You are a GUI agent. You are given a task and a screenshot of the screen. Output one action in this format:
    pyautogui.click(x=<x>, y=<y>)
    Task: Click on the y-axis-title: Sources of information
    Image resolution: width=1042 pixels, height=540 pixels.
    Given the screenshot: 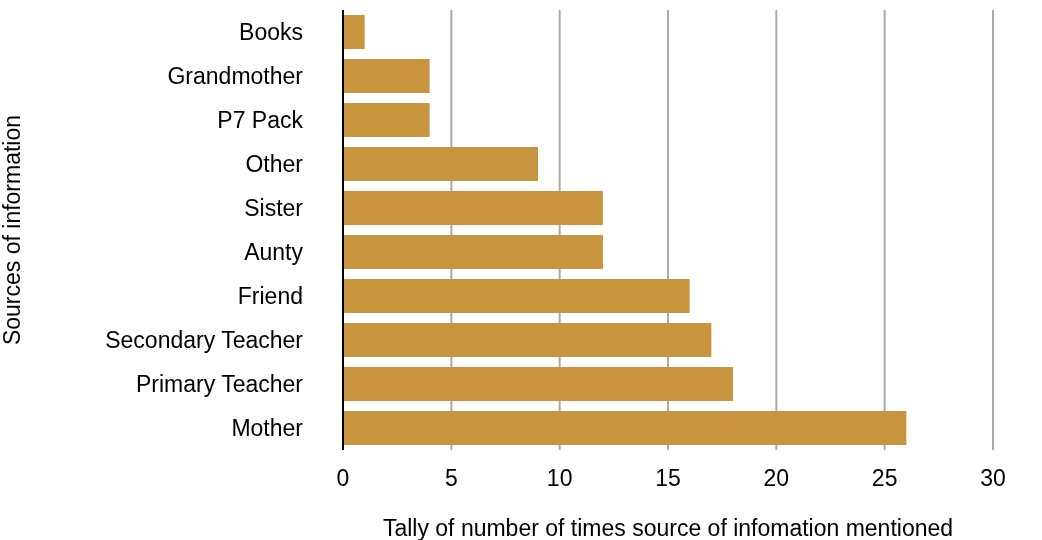 What is the action you would take?
    pyautogui.click(x=13, y=230)
    